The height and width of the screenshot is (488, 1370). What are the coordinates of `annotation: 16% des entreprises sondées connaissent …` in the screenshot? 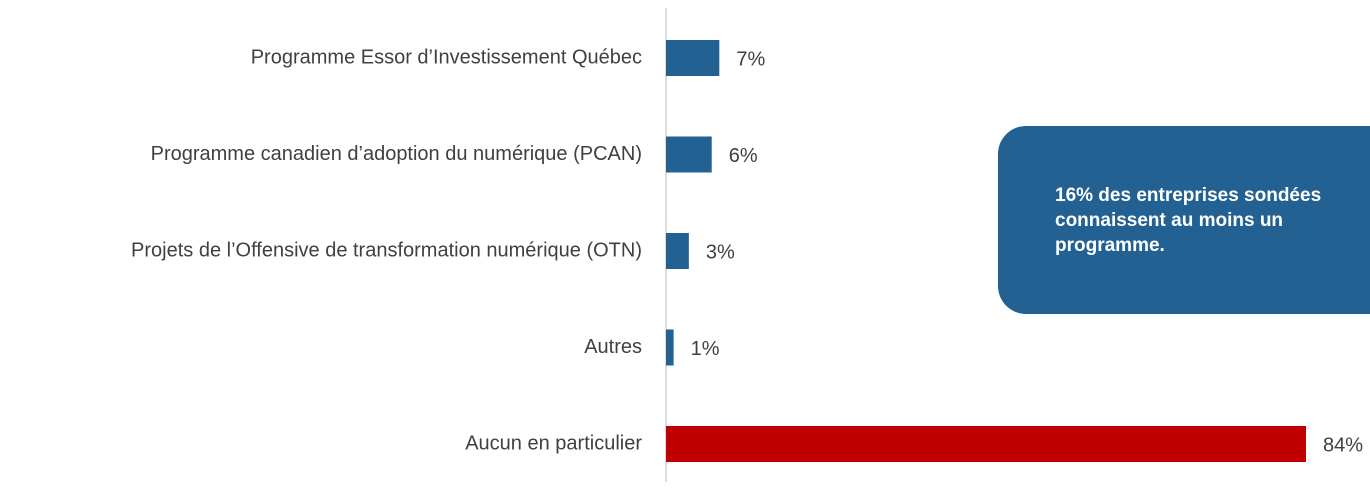 It's located at (1184, 220).